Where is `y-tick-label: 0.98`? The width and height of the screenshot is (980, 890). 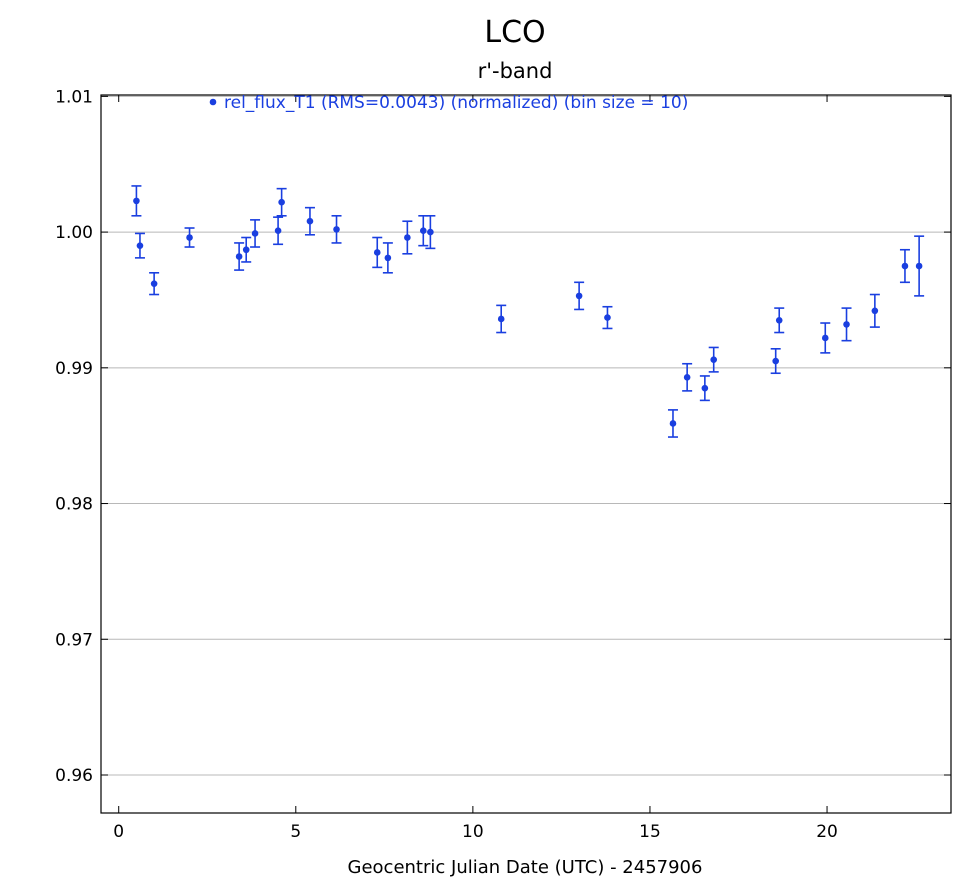 y-tick-label: 0.98 is located at coordinates (74, 505).